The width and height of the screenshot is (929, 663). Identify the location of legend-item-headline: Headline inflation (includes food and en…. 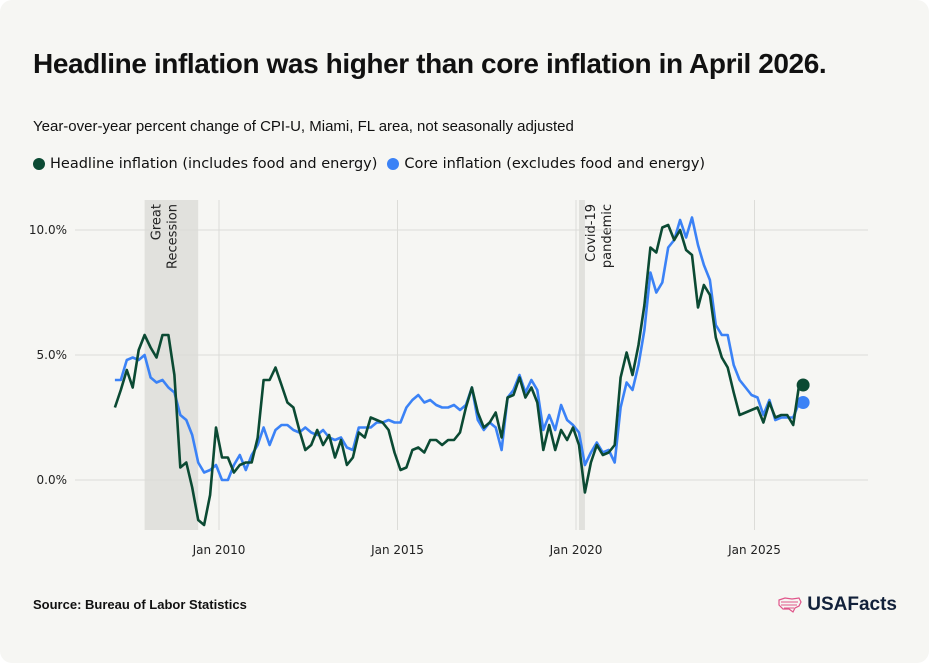
(205, 164).